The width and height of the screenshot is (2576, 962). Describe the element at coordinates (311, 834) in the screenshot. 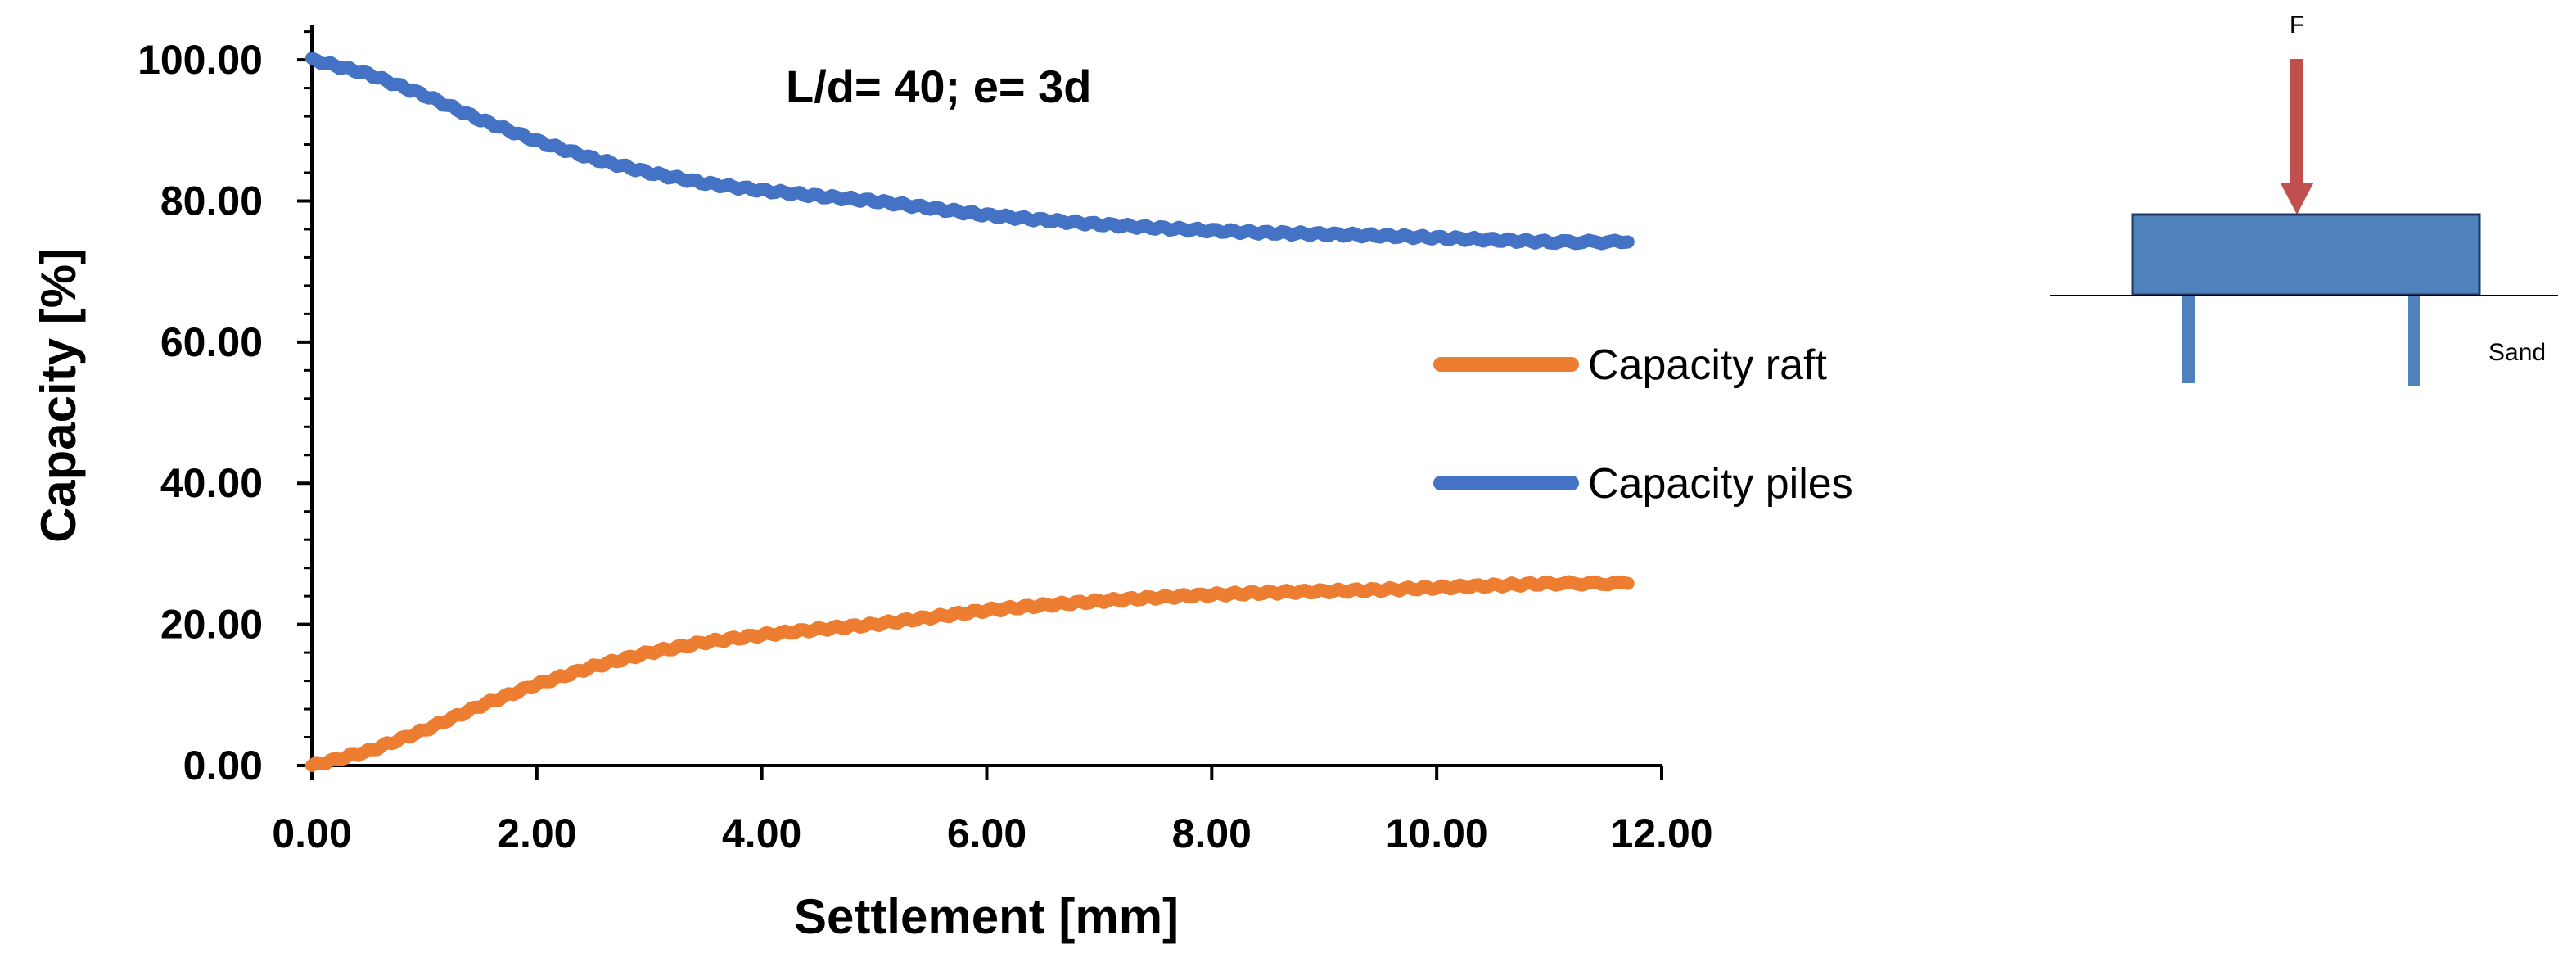

I see `x-tick-label: 0.00` at that location.